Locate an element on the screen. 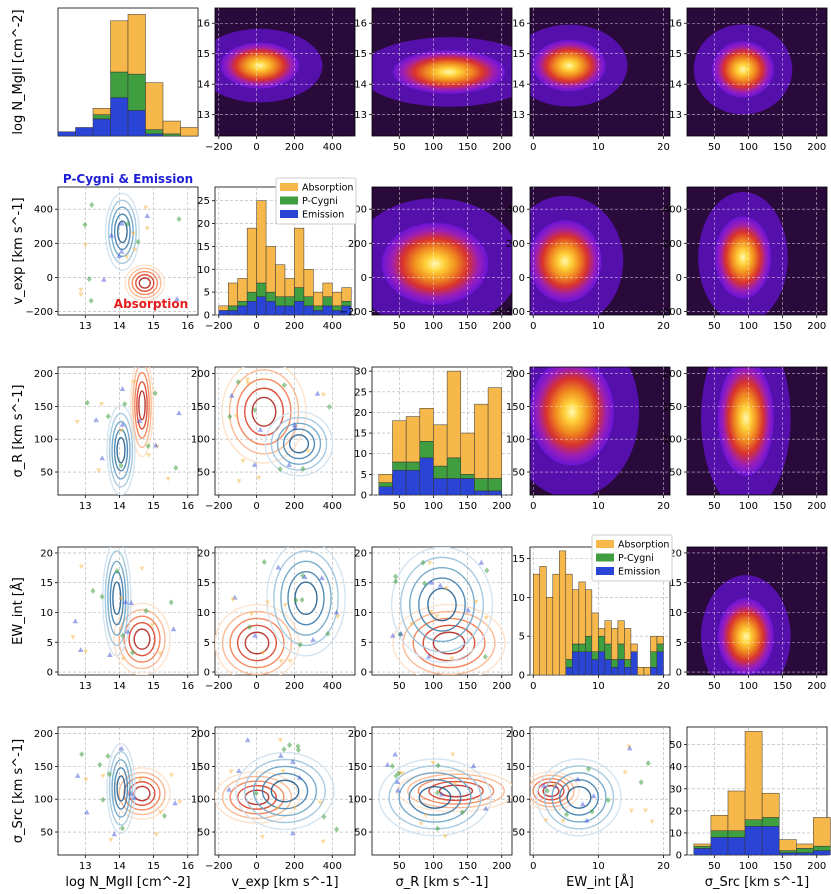  row3-col3-ytick-label: 20 is located at coordinates (360, 413).